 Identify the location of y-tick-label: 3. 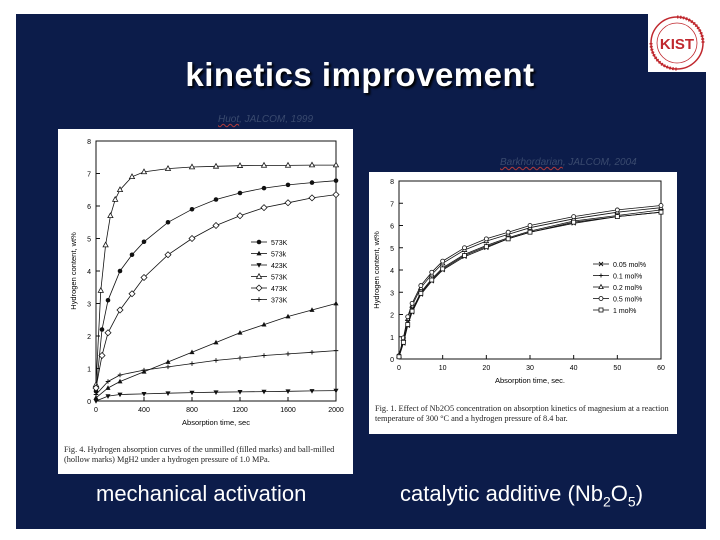
(89, 305).